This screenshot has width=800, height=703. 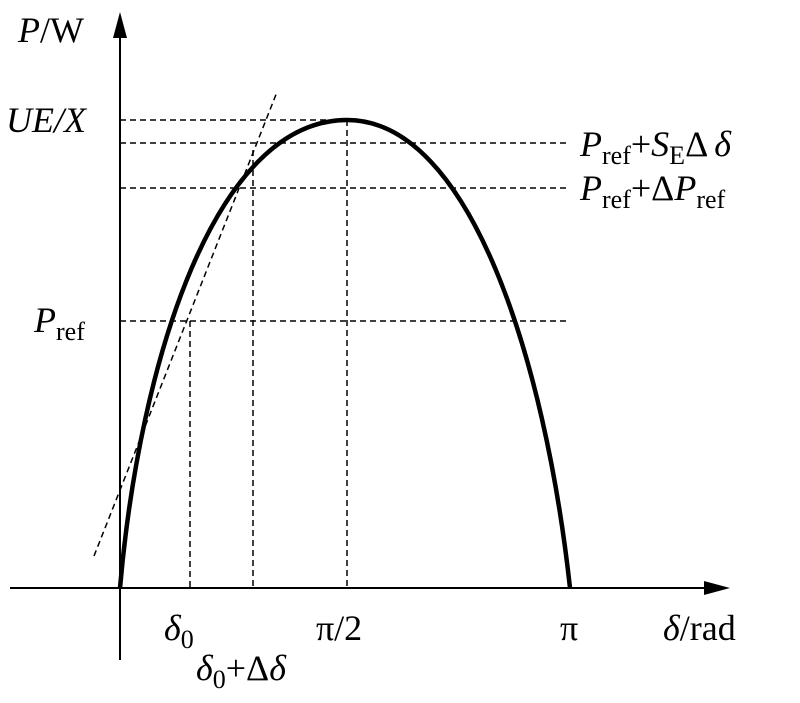 What do you see at coordinates (708, 628) in the screenshot?
I see `label-part: /rad` at bounding box center [708, 628].